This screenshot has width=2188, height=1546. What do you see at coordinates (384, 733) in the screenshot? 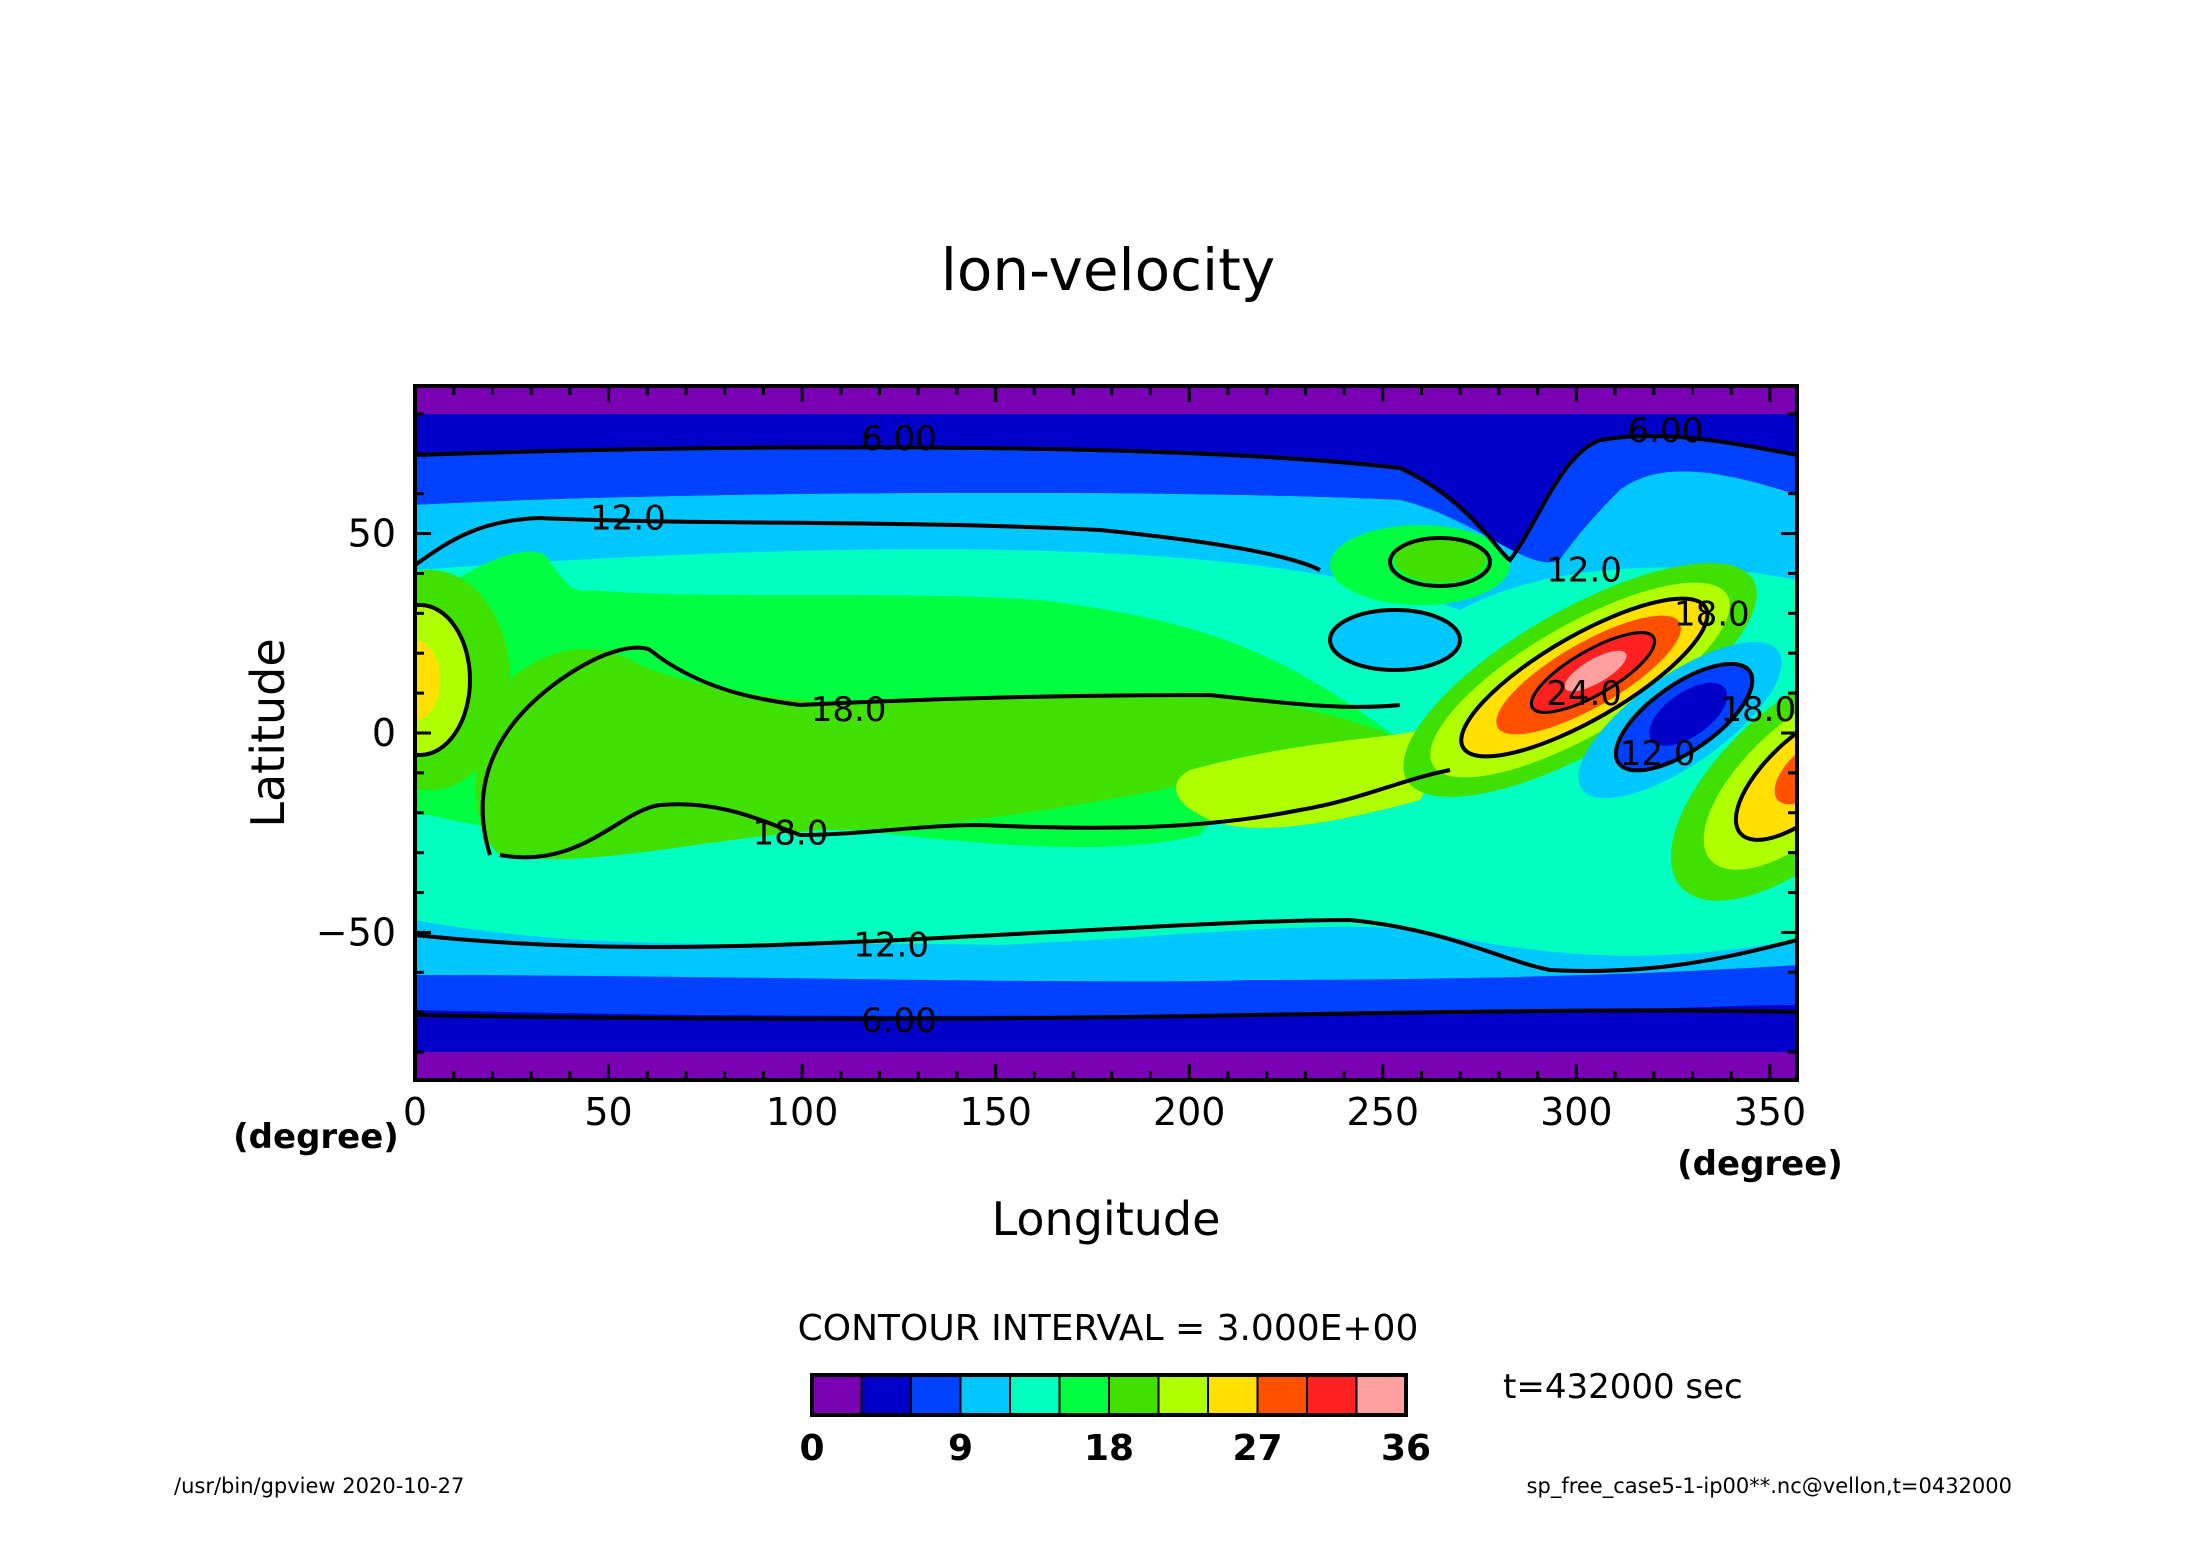
I see `y-tick-label: 0` at bounding box center [384, 733].